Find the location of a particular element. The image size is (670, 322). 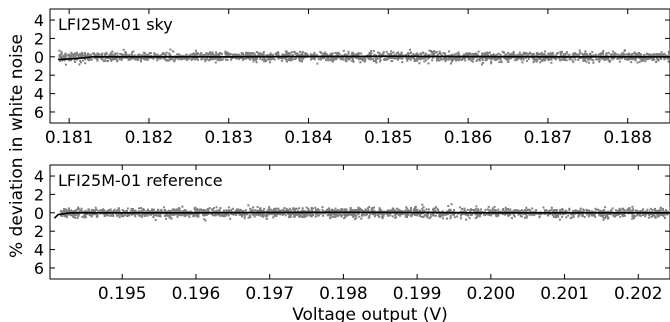

panel-title: LFI25M-01 reference is located at coordinates (140, 180).